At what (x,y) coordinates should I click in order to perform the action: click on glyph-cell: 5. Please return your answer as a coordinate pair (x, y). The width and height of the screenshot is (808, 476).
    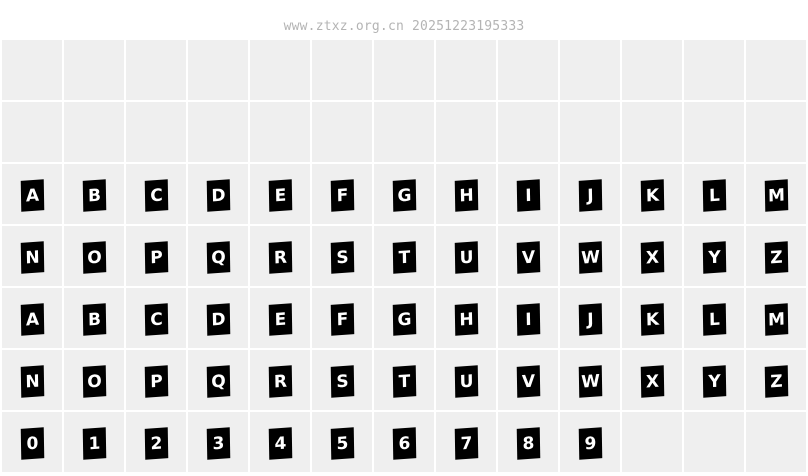
    Looking at the image, I should click on (342, 442).